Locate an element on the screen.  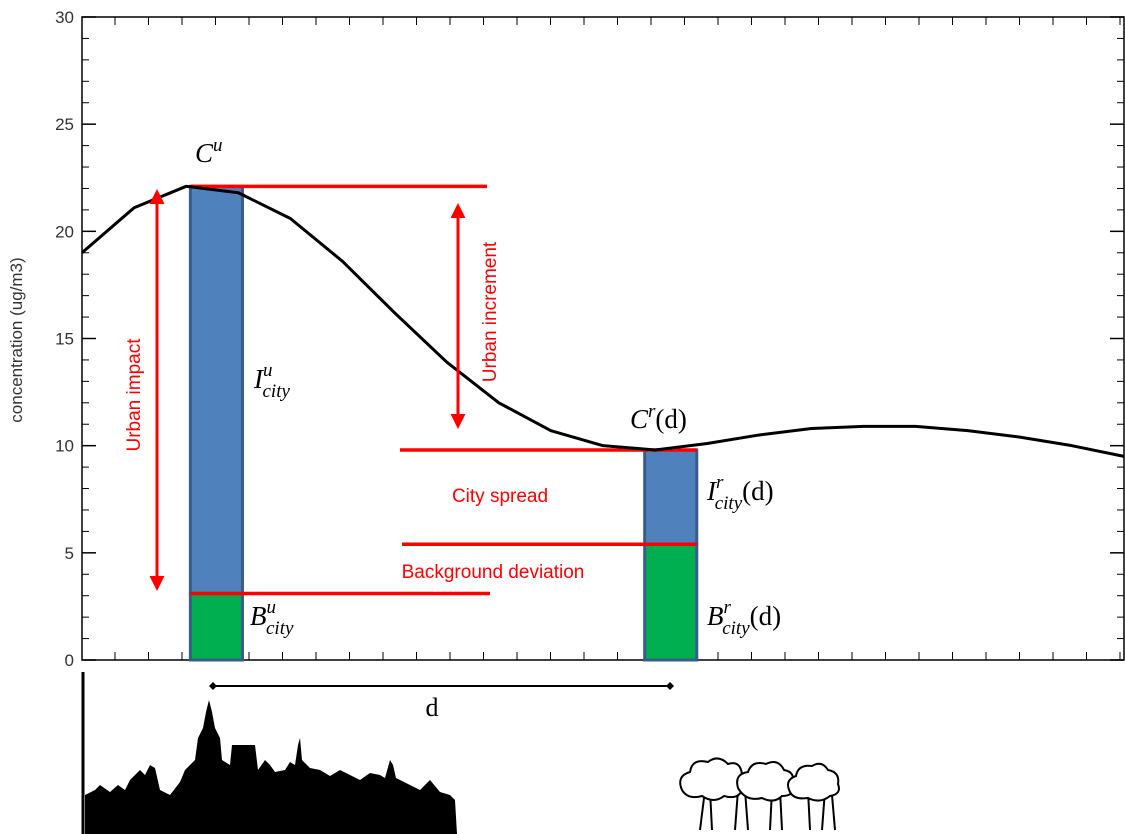
math-label: Bu city is located at coordinates (272, 618).